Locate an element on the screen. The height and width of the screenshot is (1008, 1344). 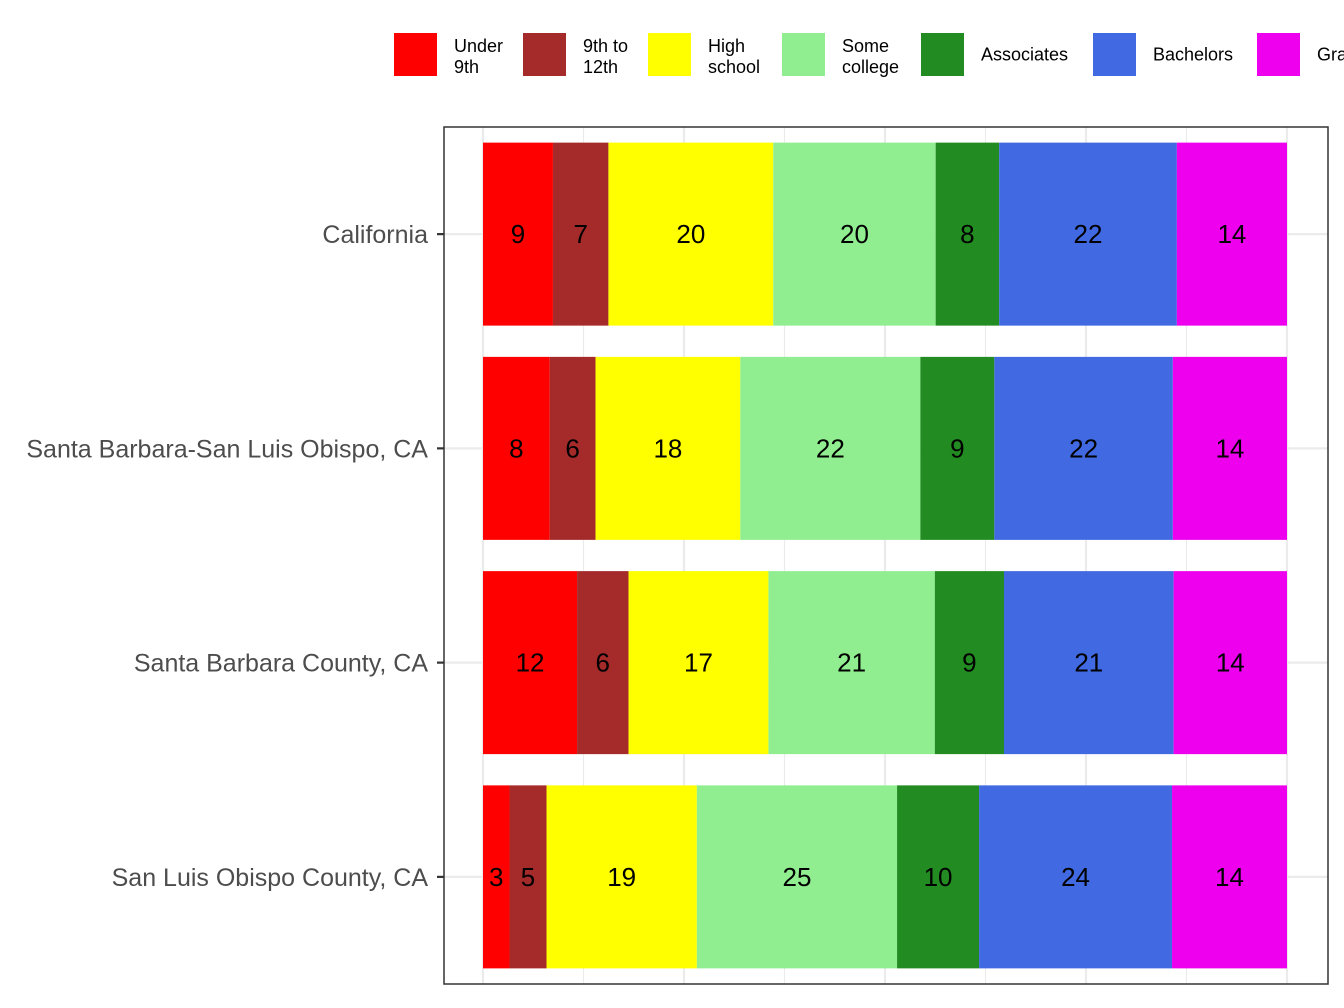
bar-value-label: 12 is located at coordinates (530, 663).